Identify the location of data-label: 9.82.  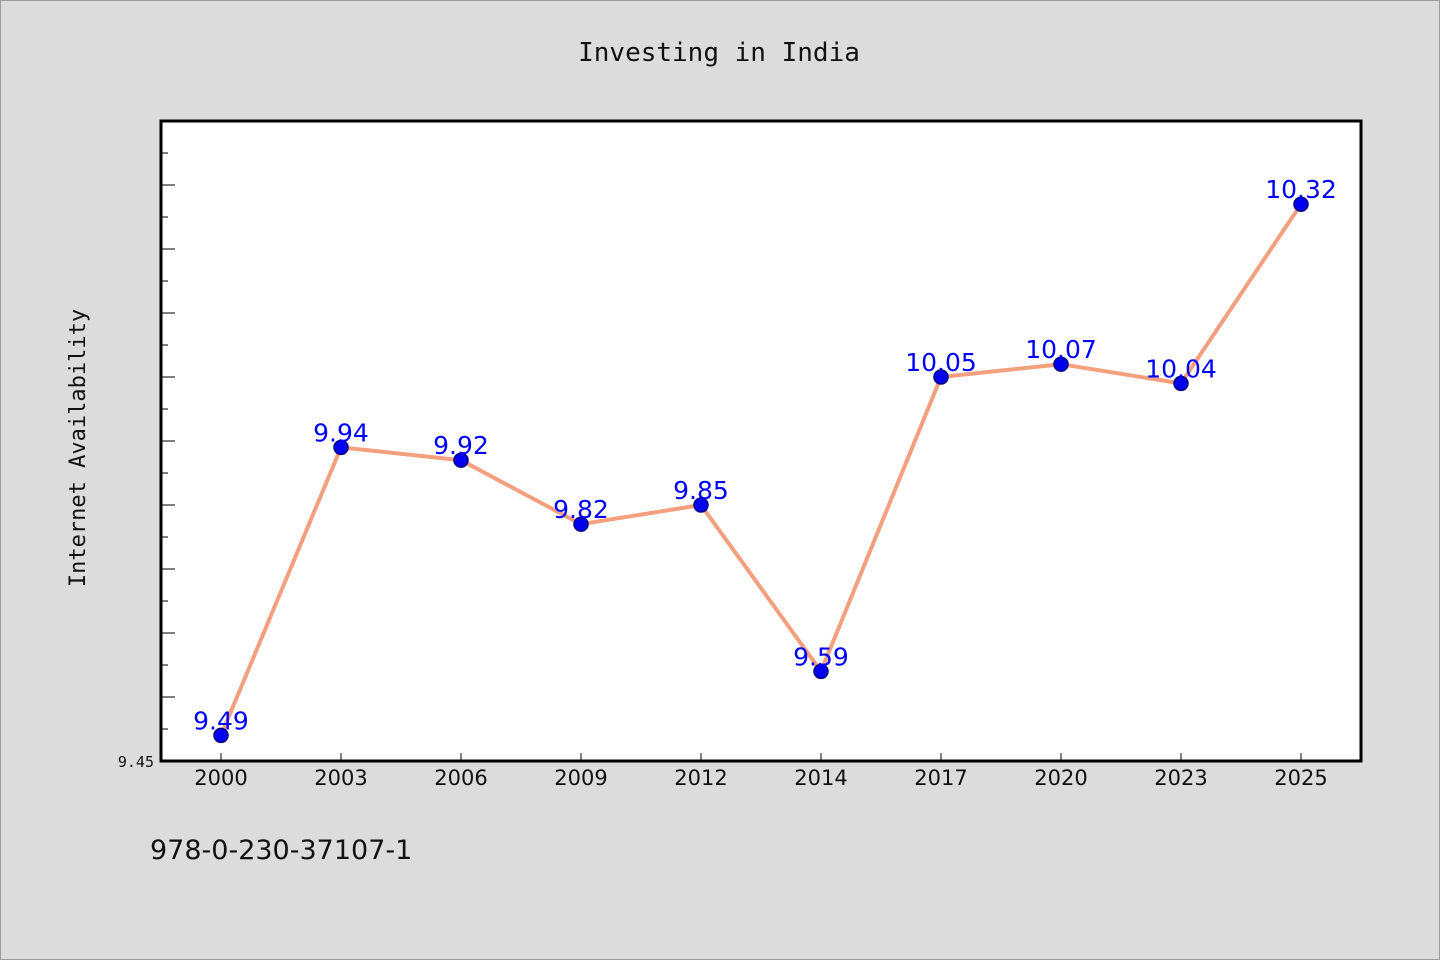
(581, 509).